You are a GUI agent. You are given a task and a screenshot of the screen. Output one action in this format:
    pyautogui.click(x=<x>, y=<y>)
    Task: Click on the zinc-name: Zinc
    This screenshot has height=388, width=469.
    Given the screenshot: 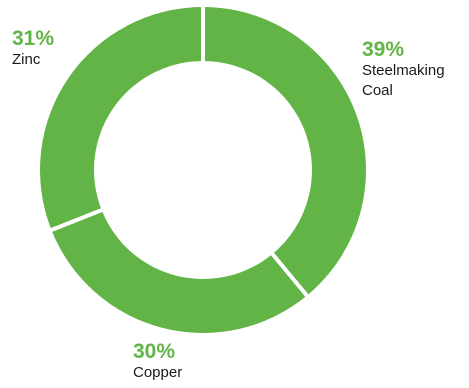 What is the action you would take?
    pyautogui.click(x=26, y=60)
    